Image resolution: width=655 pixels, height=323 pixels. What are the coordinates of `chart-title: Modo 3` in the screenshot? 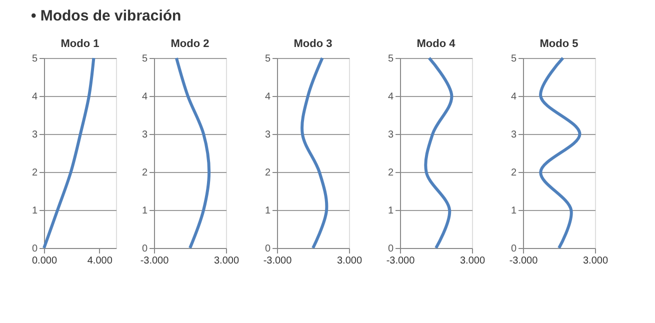 It's located at (313, 44).